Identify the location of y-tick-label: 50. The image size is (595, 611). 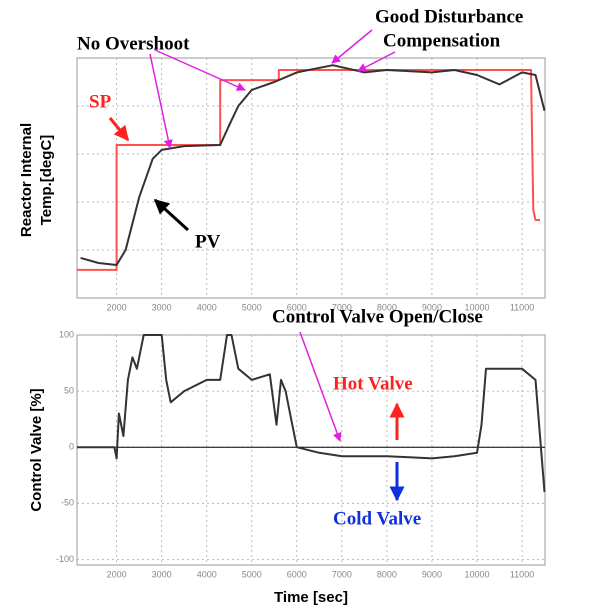
(69, 390).